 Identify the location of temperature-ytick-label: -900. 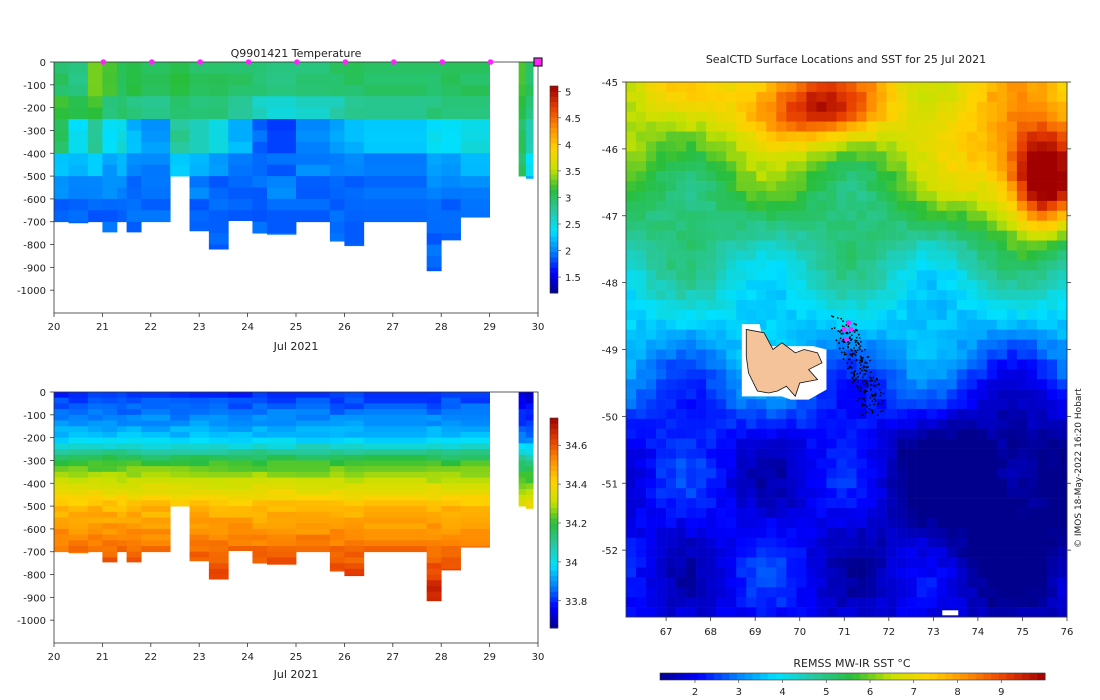
(34, 268).